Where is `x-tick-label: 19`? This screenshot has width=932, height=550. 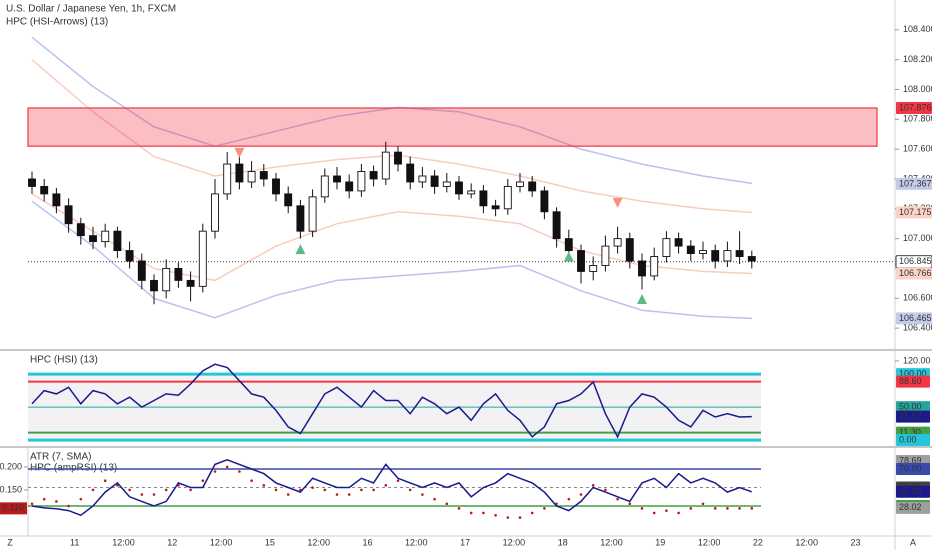 x-tick-label: 19 is located at coordinates (660, 542).